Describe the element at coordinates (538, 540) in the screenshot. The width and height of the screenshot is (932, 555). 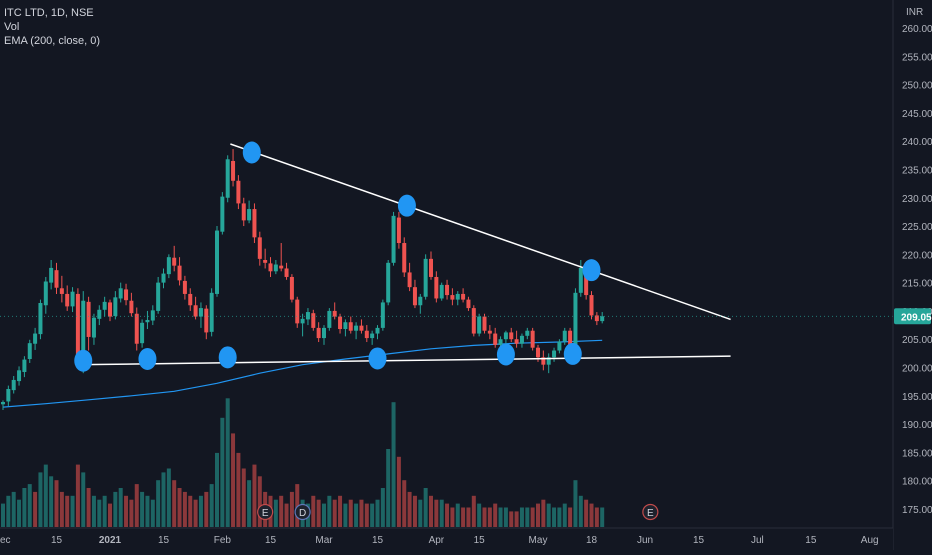
I see `time-tick-label: May` at that location.